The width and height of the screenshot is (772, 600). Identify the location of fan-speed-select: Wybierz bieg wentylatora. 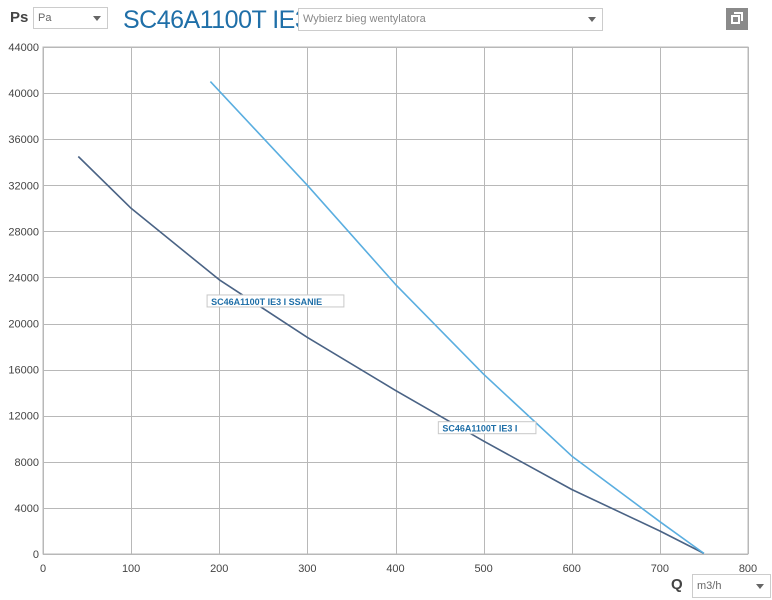
(450, 19).